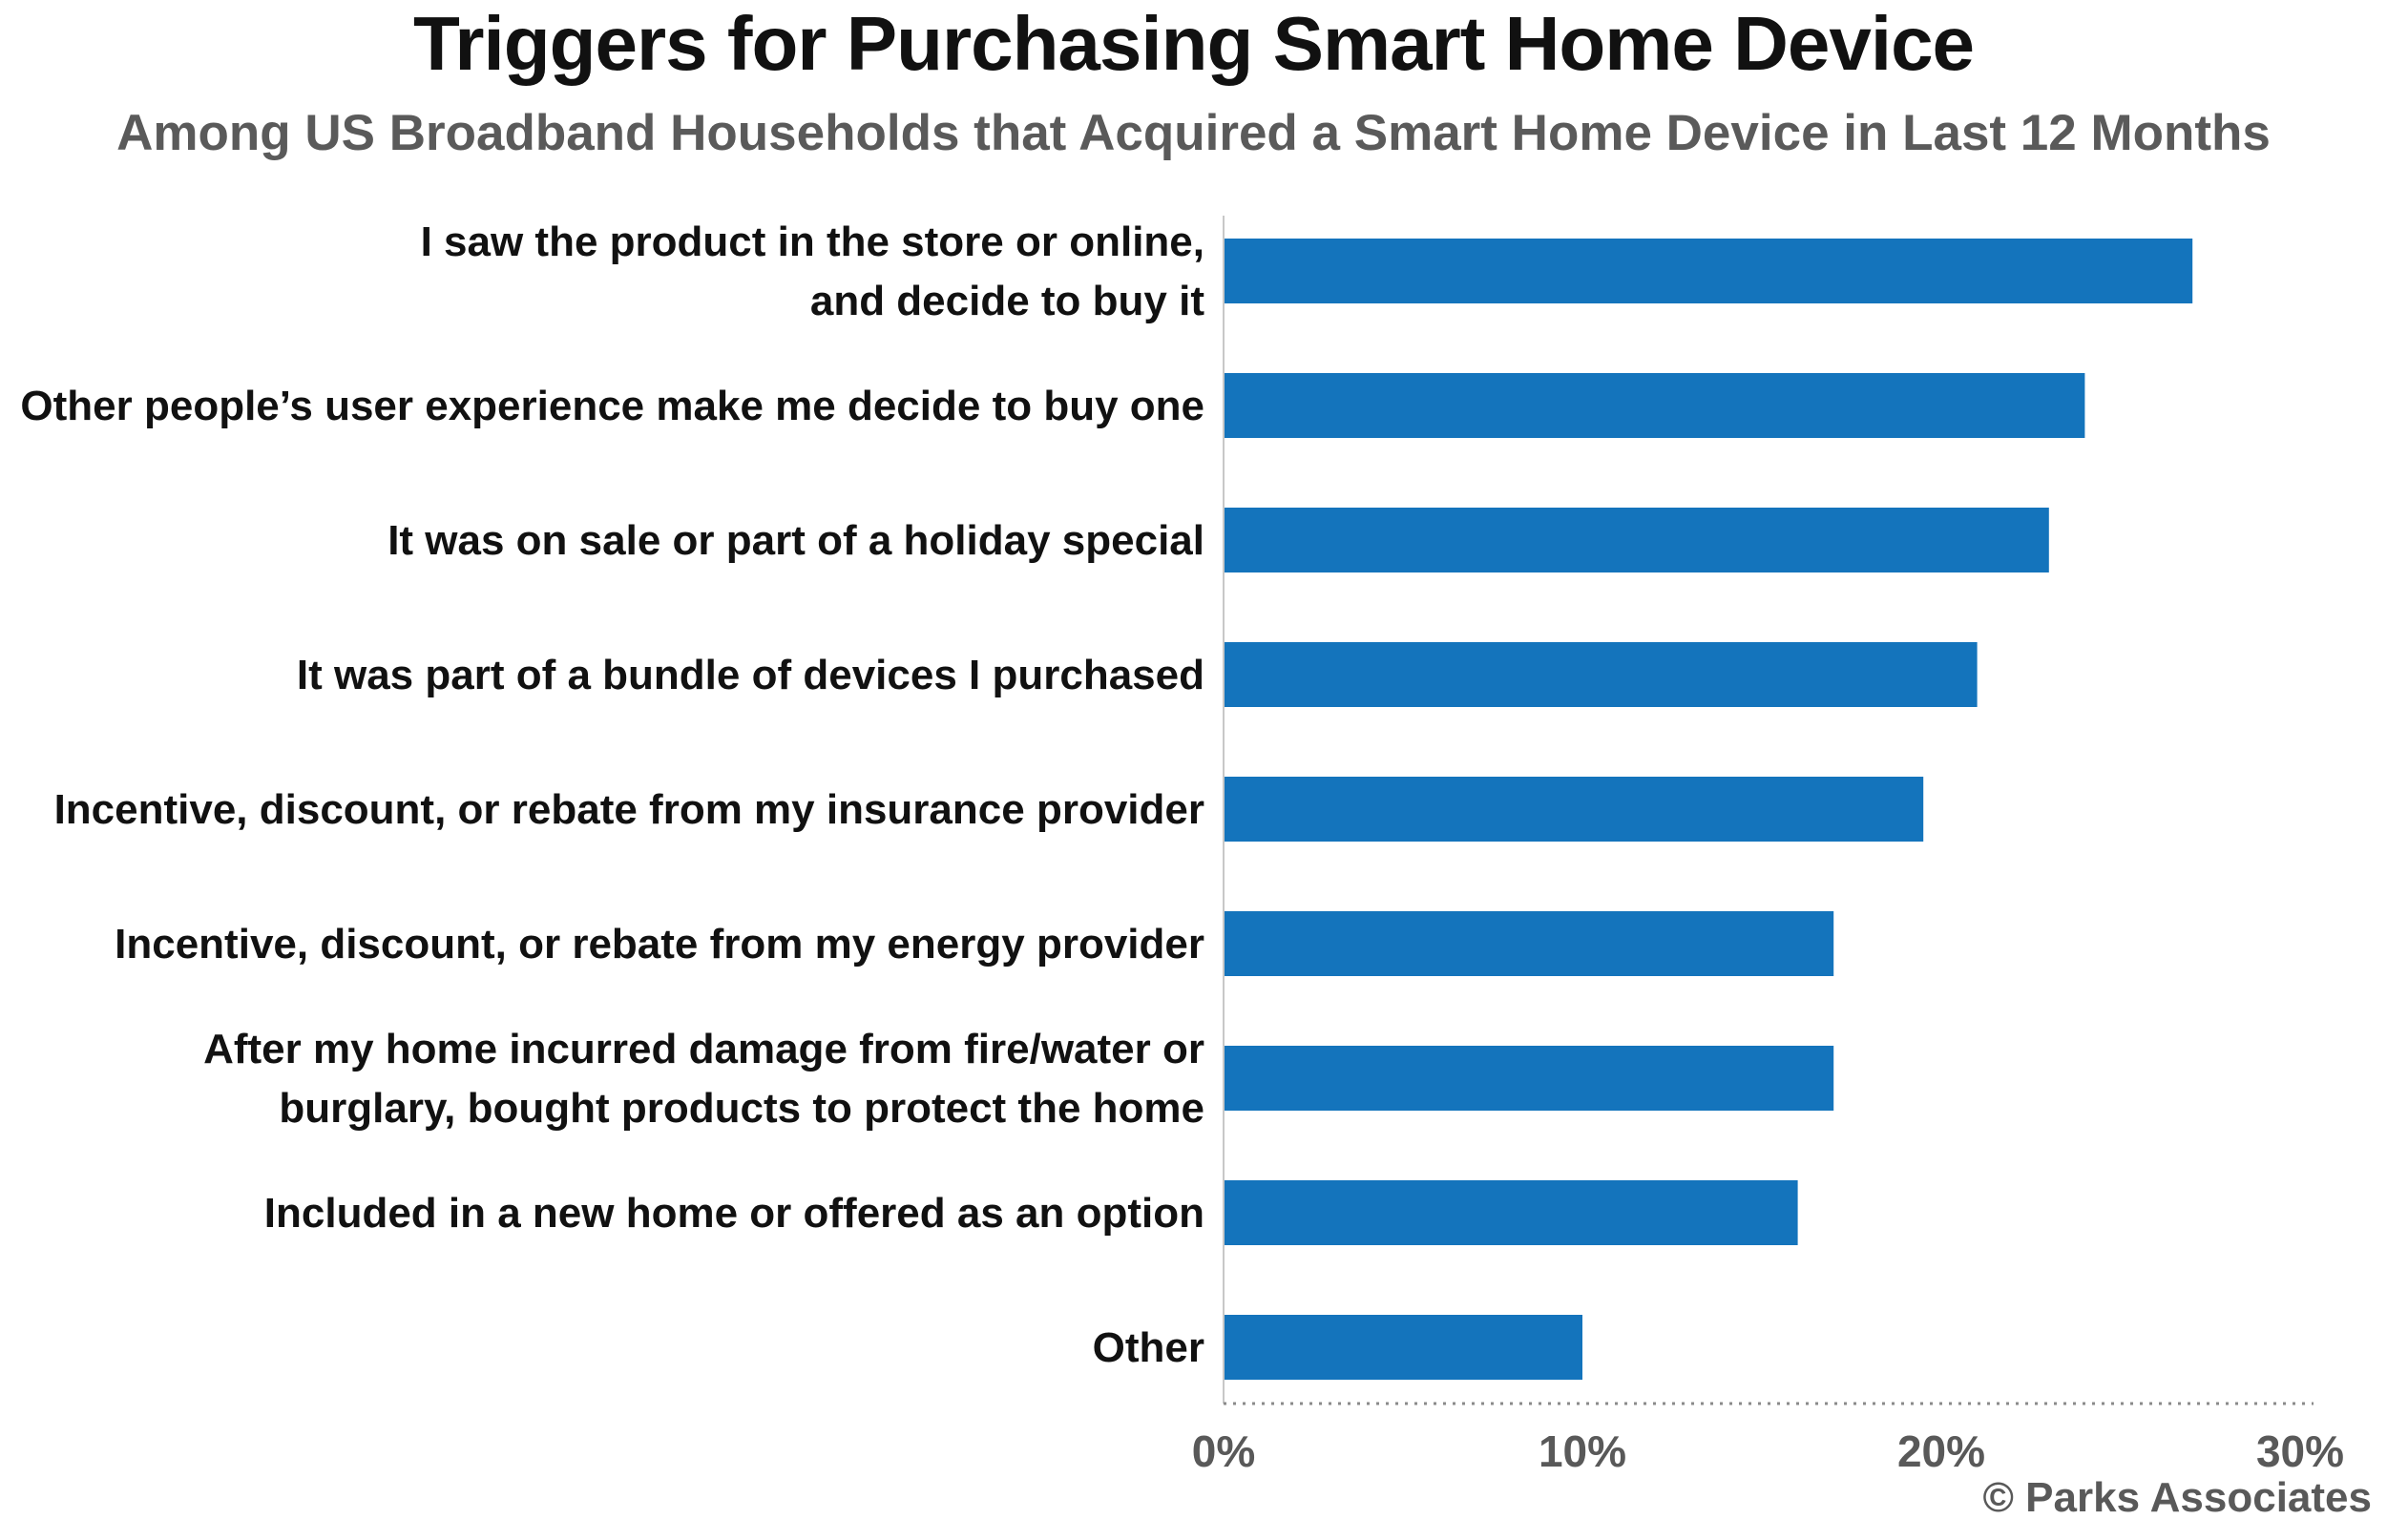 This screenshot has height=1540, width=2387. I want to click on x-tick-label-1: 0%, so click(1223, 1451).